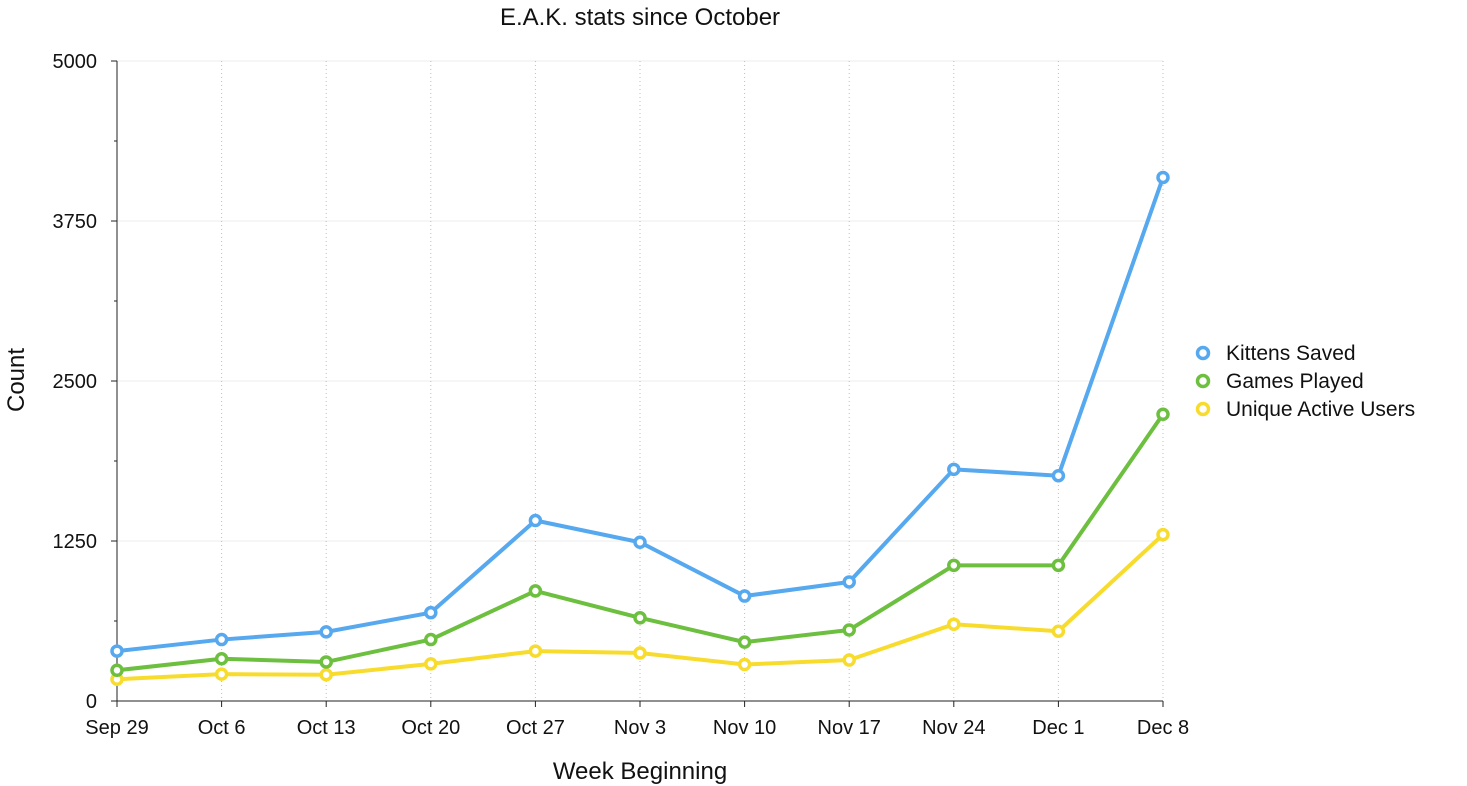 This screenshot has height=786, width=1467. What do you see at coordinates (1163, 728) in the screenshot?
I see `x-tick-label: Dec 8` at bounding box center [1163, 728].